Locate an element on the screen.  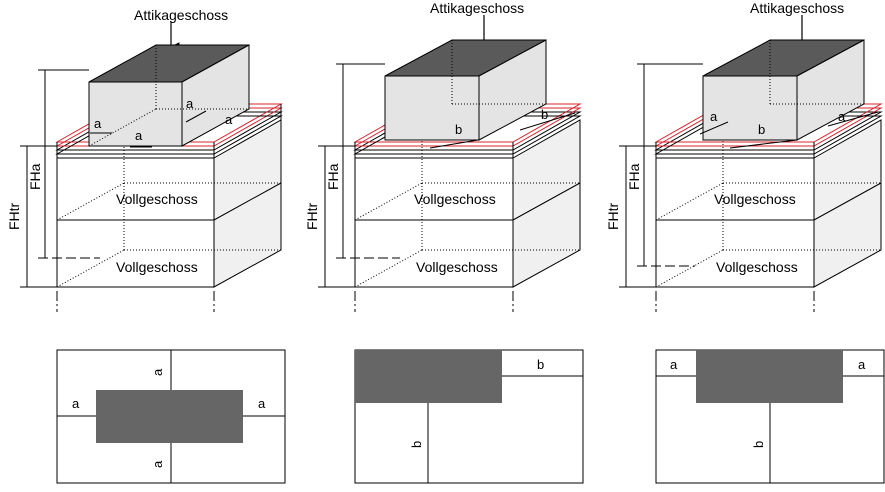
fhtr-label-1: FHtr is located at coordinates (14, 216).